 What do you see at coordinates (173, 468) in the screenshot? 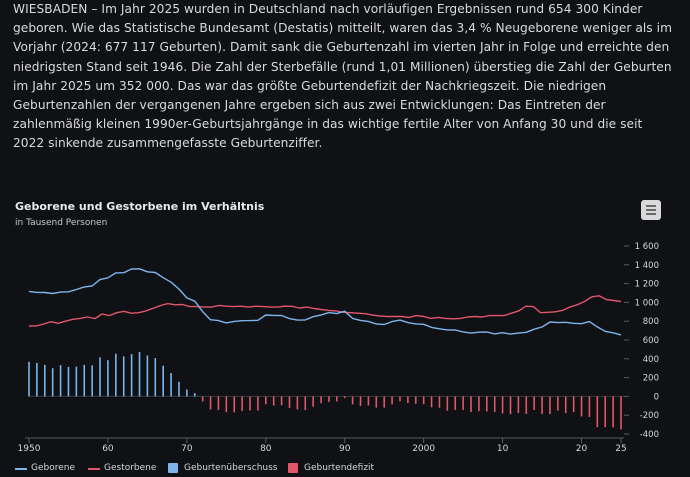
I see `legend-box-geburtenueberschuss-swatch` at bounding box center [173, 468].